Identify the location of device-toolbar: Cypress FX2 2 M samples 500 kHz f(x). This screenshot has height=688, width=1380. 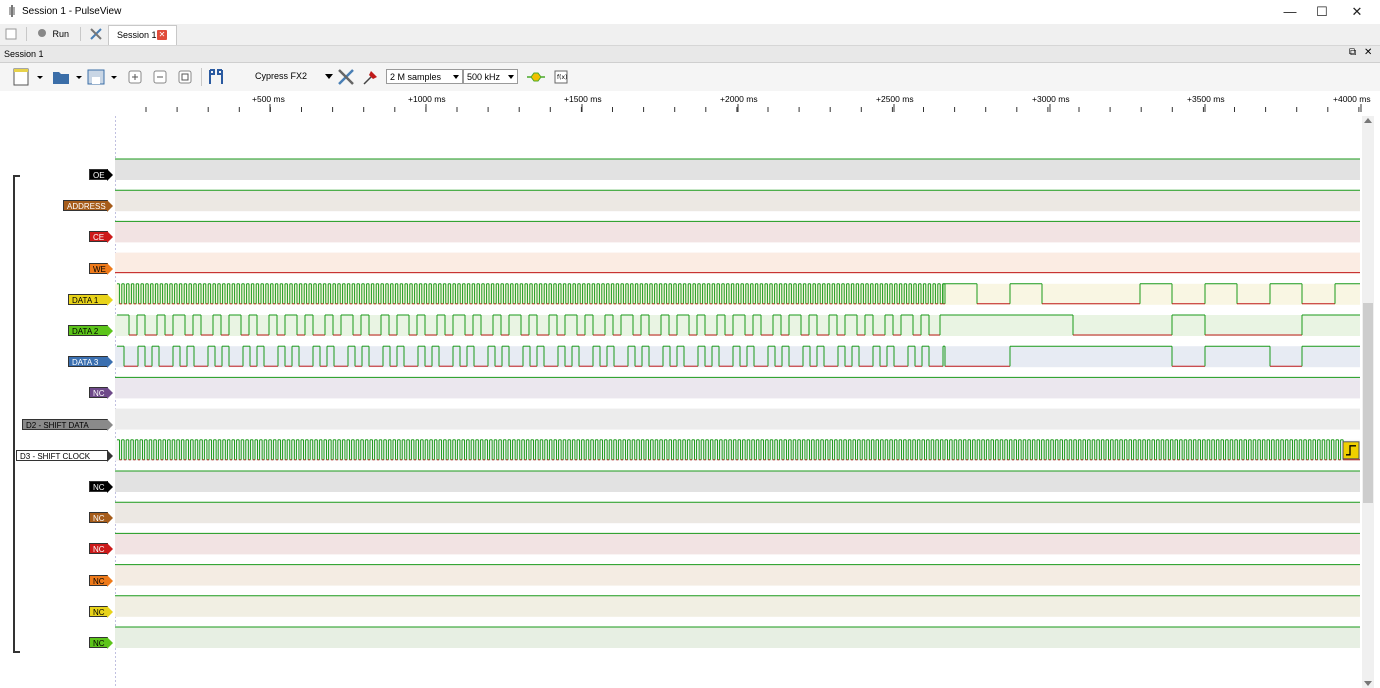
(690, 77).